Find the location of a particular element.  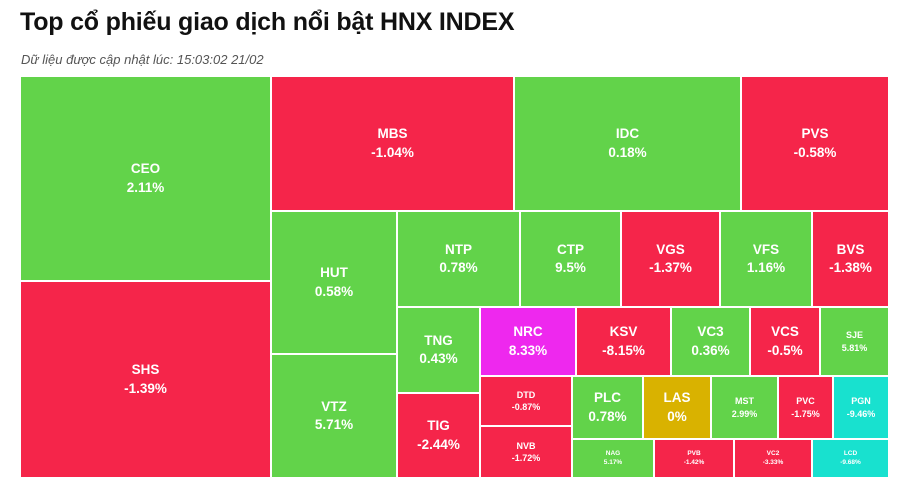

treemap-cell-bvs: BVS -1.38% is located at coordinates (850, 259).